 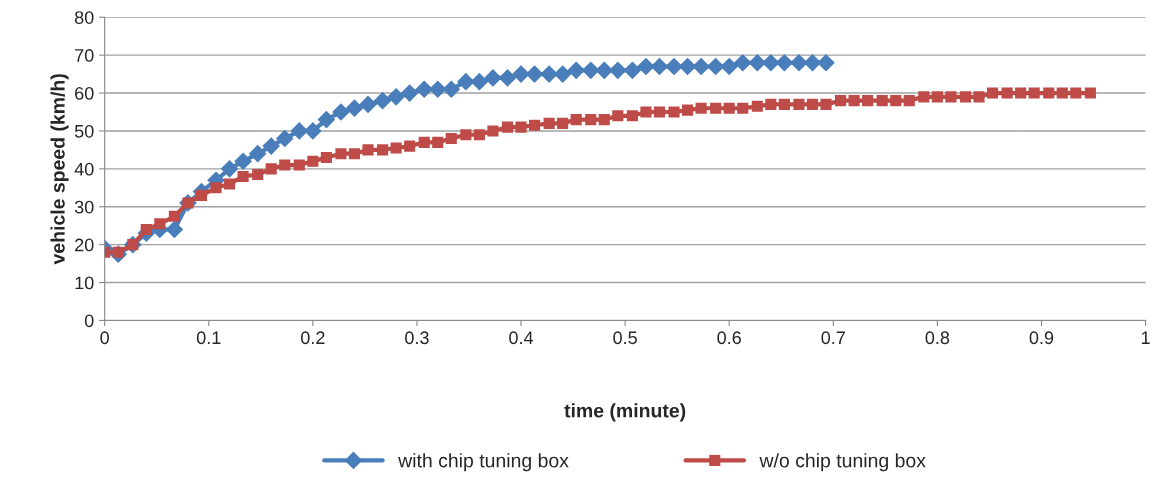 What do you see at coordinates (104, 338) in the screenshot?
I see `x-tick-label: 0` at bounding box center [104, 338].